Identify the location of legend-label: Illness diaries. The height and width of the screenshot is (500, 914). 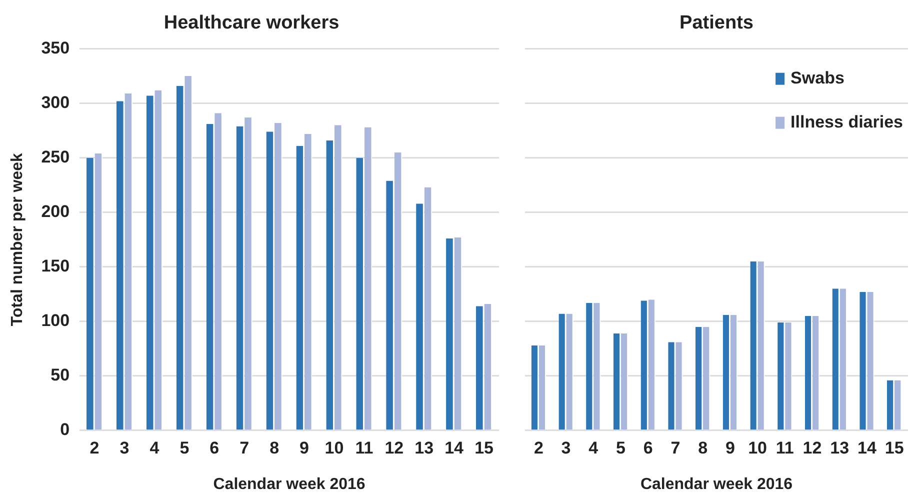
(846, 122).